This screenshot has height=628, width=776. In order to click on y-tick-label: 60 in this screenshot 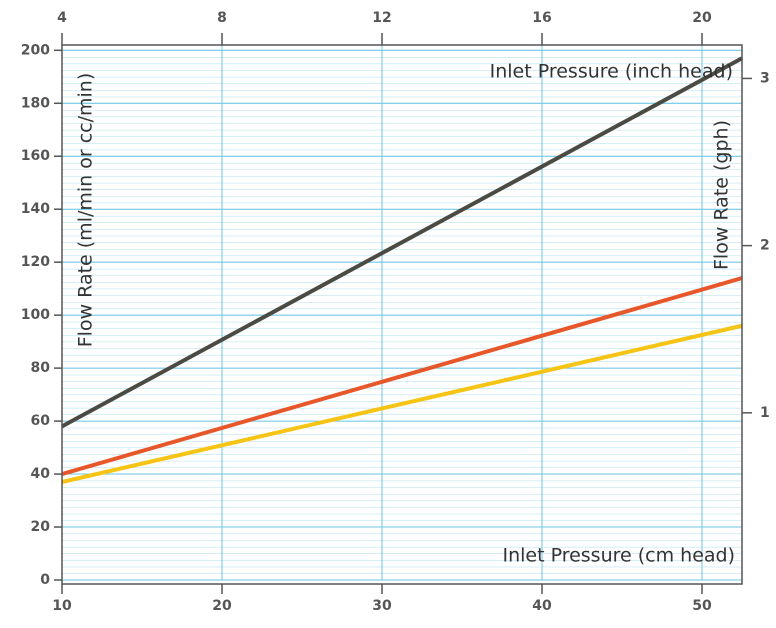, I will do `click(41, 421)`.